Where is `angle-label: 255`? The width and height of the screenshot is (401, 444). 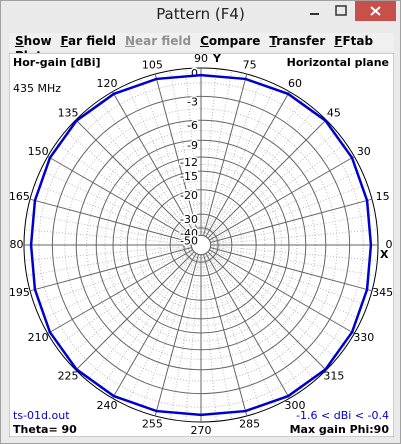 angle-label: 255 is located at coordinates (152, 424).